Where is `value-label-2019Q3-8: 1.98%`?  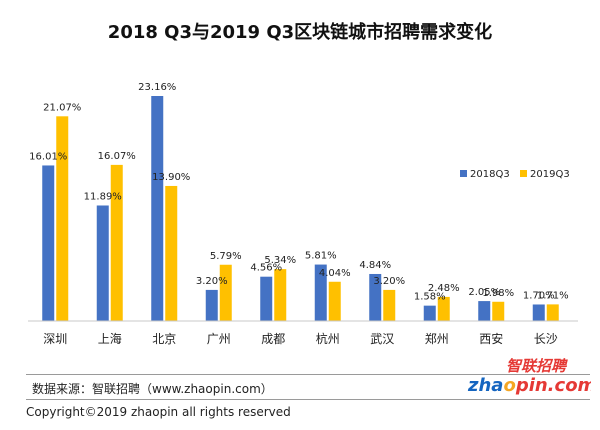 value-label-2019Q3-8: 1.98% is located at coordinates (498, 293).